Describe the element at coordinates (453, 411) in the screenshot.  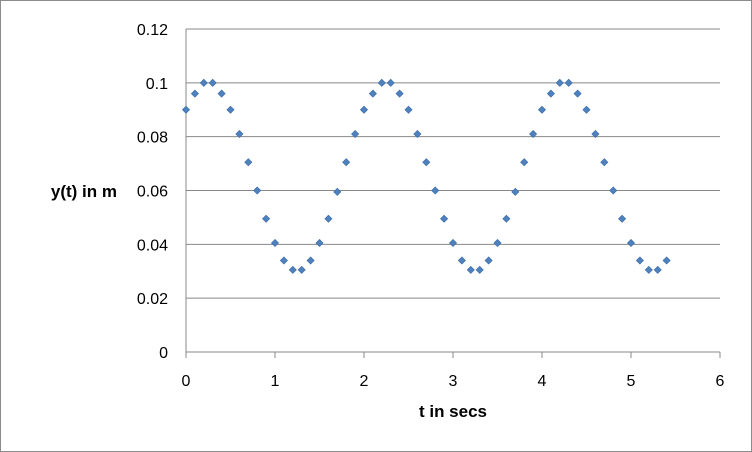
I see `x-axis-title: t in secs` at that location.